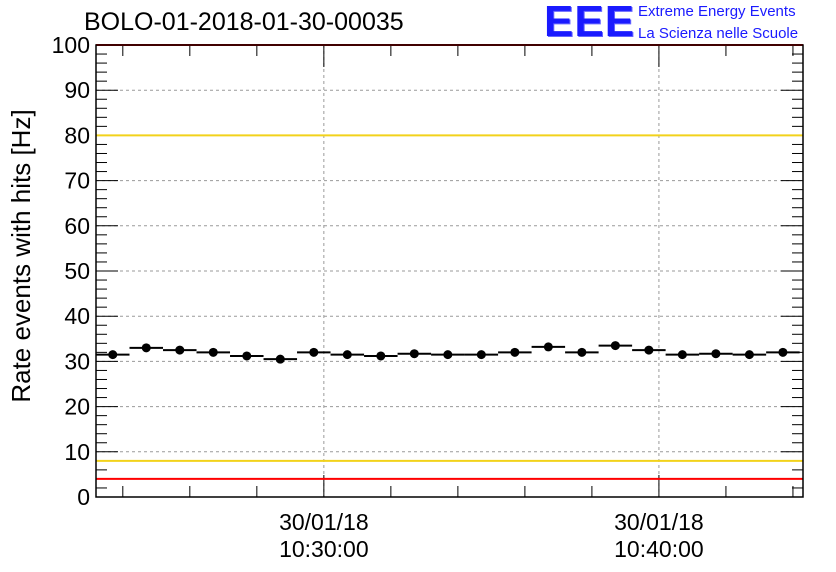  I want to click on y-tick-label: 60, so click(77, 226).